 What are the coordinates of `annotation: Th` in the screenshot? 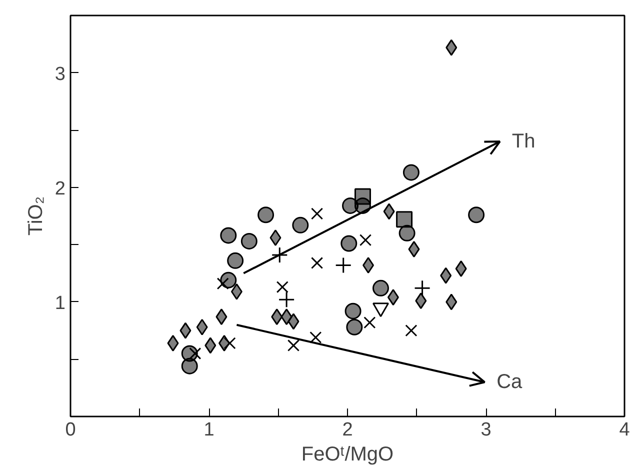 It's located at (524, 141).